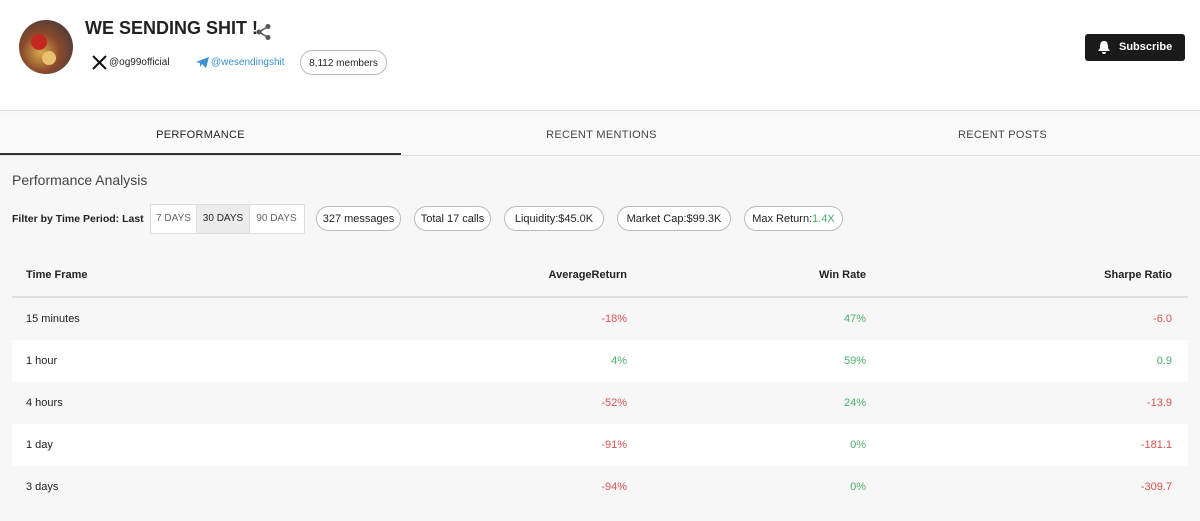 Image resolution: width=1200 pixels, height=521 pixels. Describe the element at coordinates (600, 445) in the screenshot. I see `table-row: 1 day -91% 0% -181.1` at that location.